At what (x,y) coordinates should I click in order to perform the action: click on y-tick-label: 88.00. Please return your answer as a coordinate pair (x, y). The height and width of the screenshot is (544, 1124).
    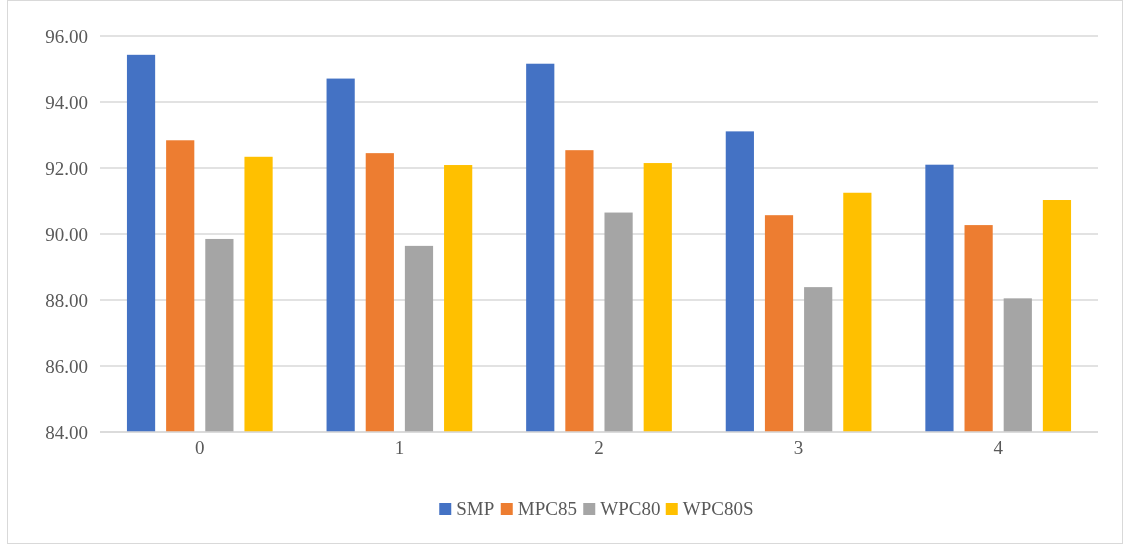
    Looking at the image, I should click on (66, 300).